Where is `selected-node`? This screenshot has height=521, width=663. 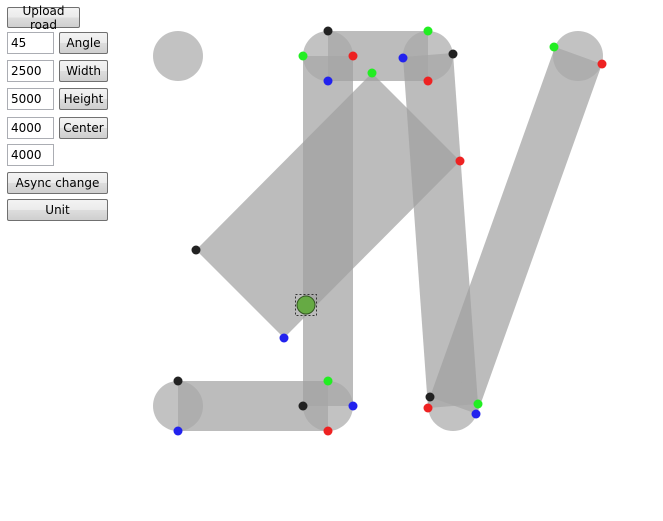 selected-node is located at coordinates (306, 305).